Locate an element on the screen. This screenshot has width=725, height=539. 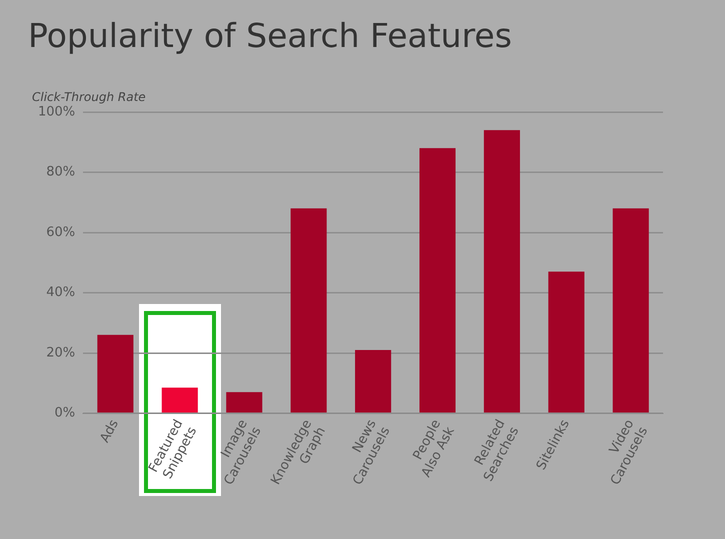
y-tick-label: 20% is located at coordinates (61, 352).